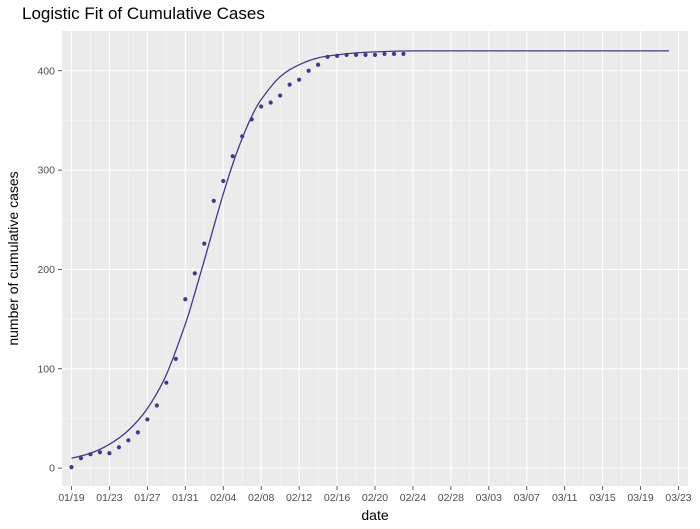  Describe the element at coordinates (46, 171) in the screenshot. I see `y-tick-label: 300` at that location.